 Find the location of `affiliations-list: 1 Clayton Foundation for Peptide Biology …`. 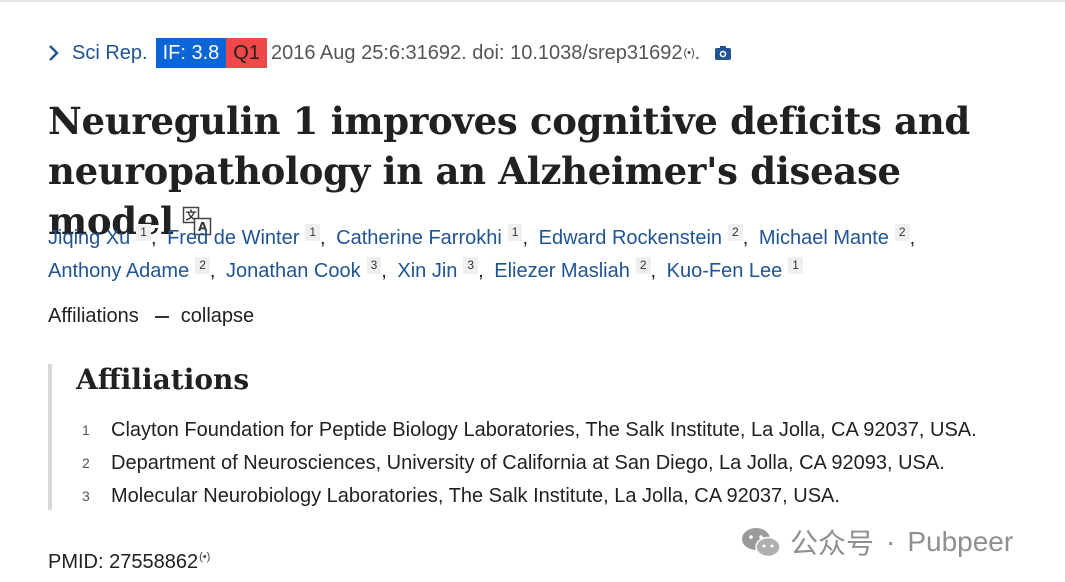

affiliations-list: 1 Clayton Foundation for Peptide Biology … is located at coordinates (529, 463).